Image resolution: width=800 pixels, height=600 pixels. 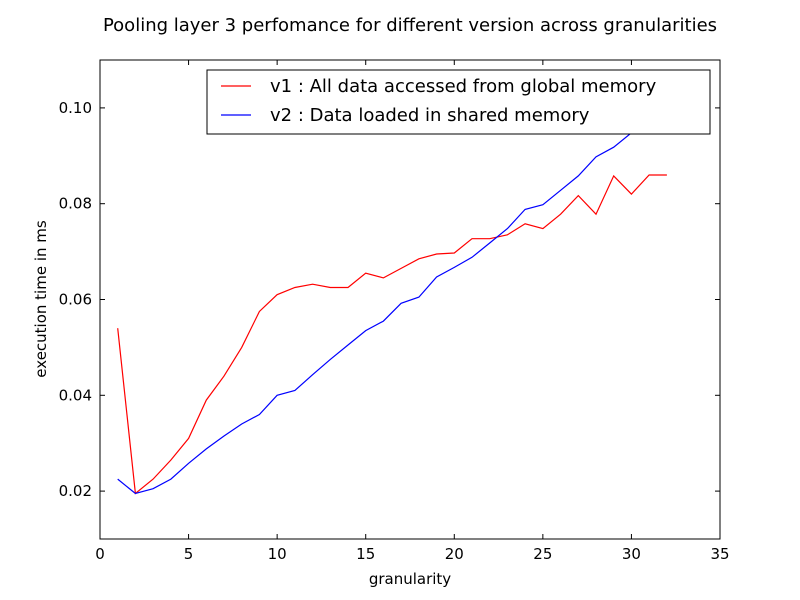 I want to click on y-axis-label: execution time in ms, so click(x=41, y=299).